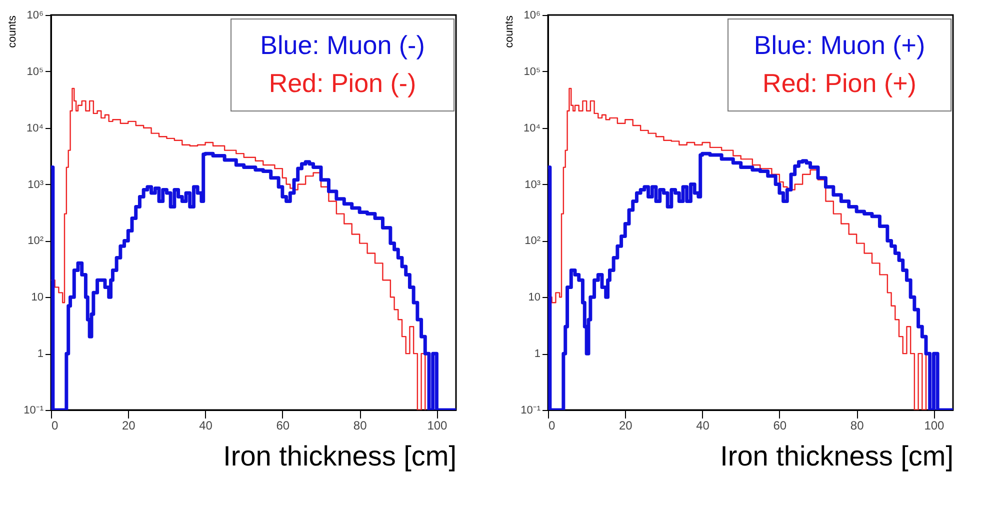  Describe the element at coordinates (342, 83) in the screenshot. I see `text: Red: Pion (-)` at that location.